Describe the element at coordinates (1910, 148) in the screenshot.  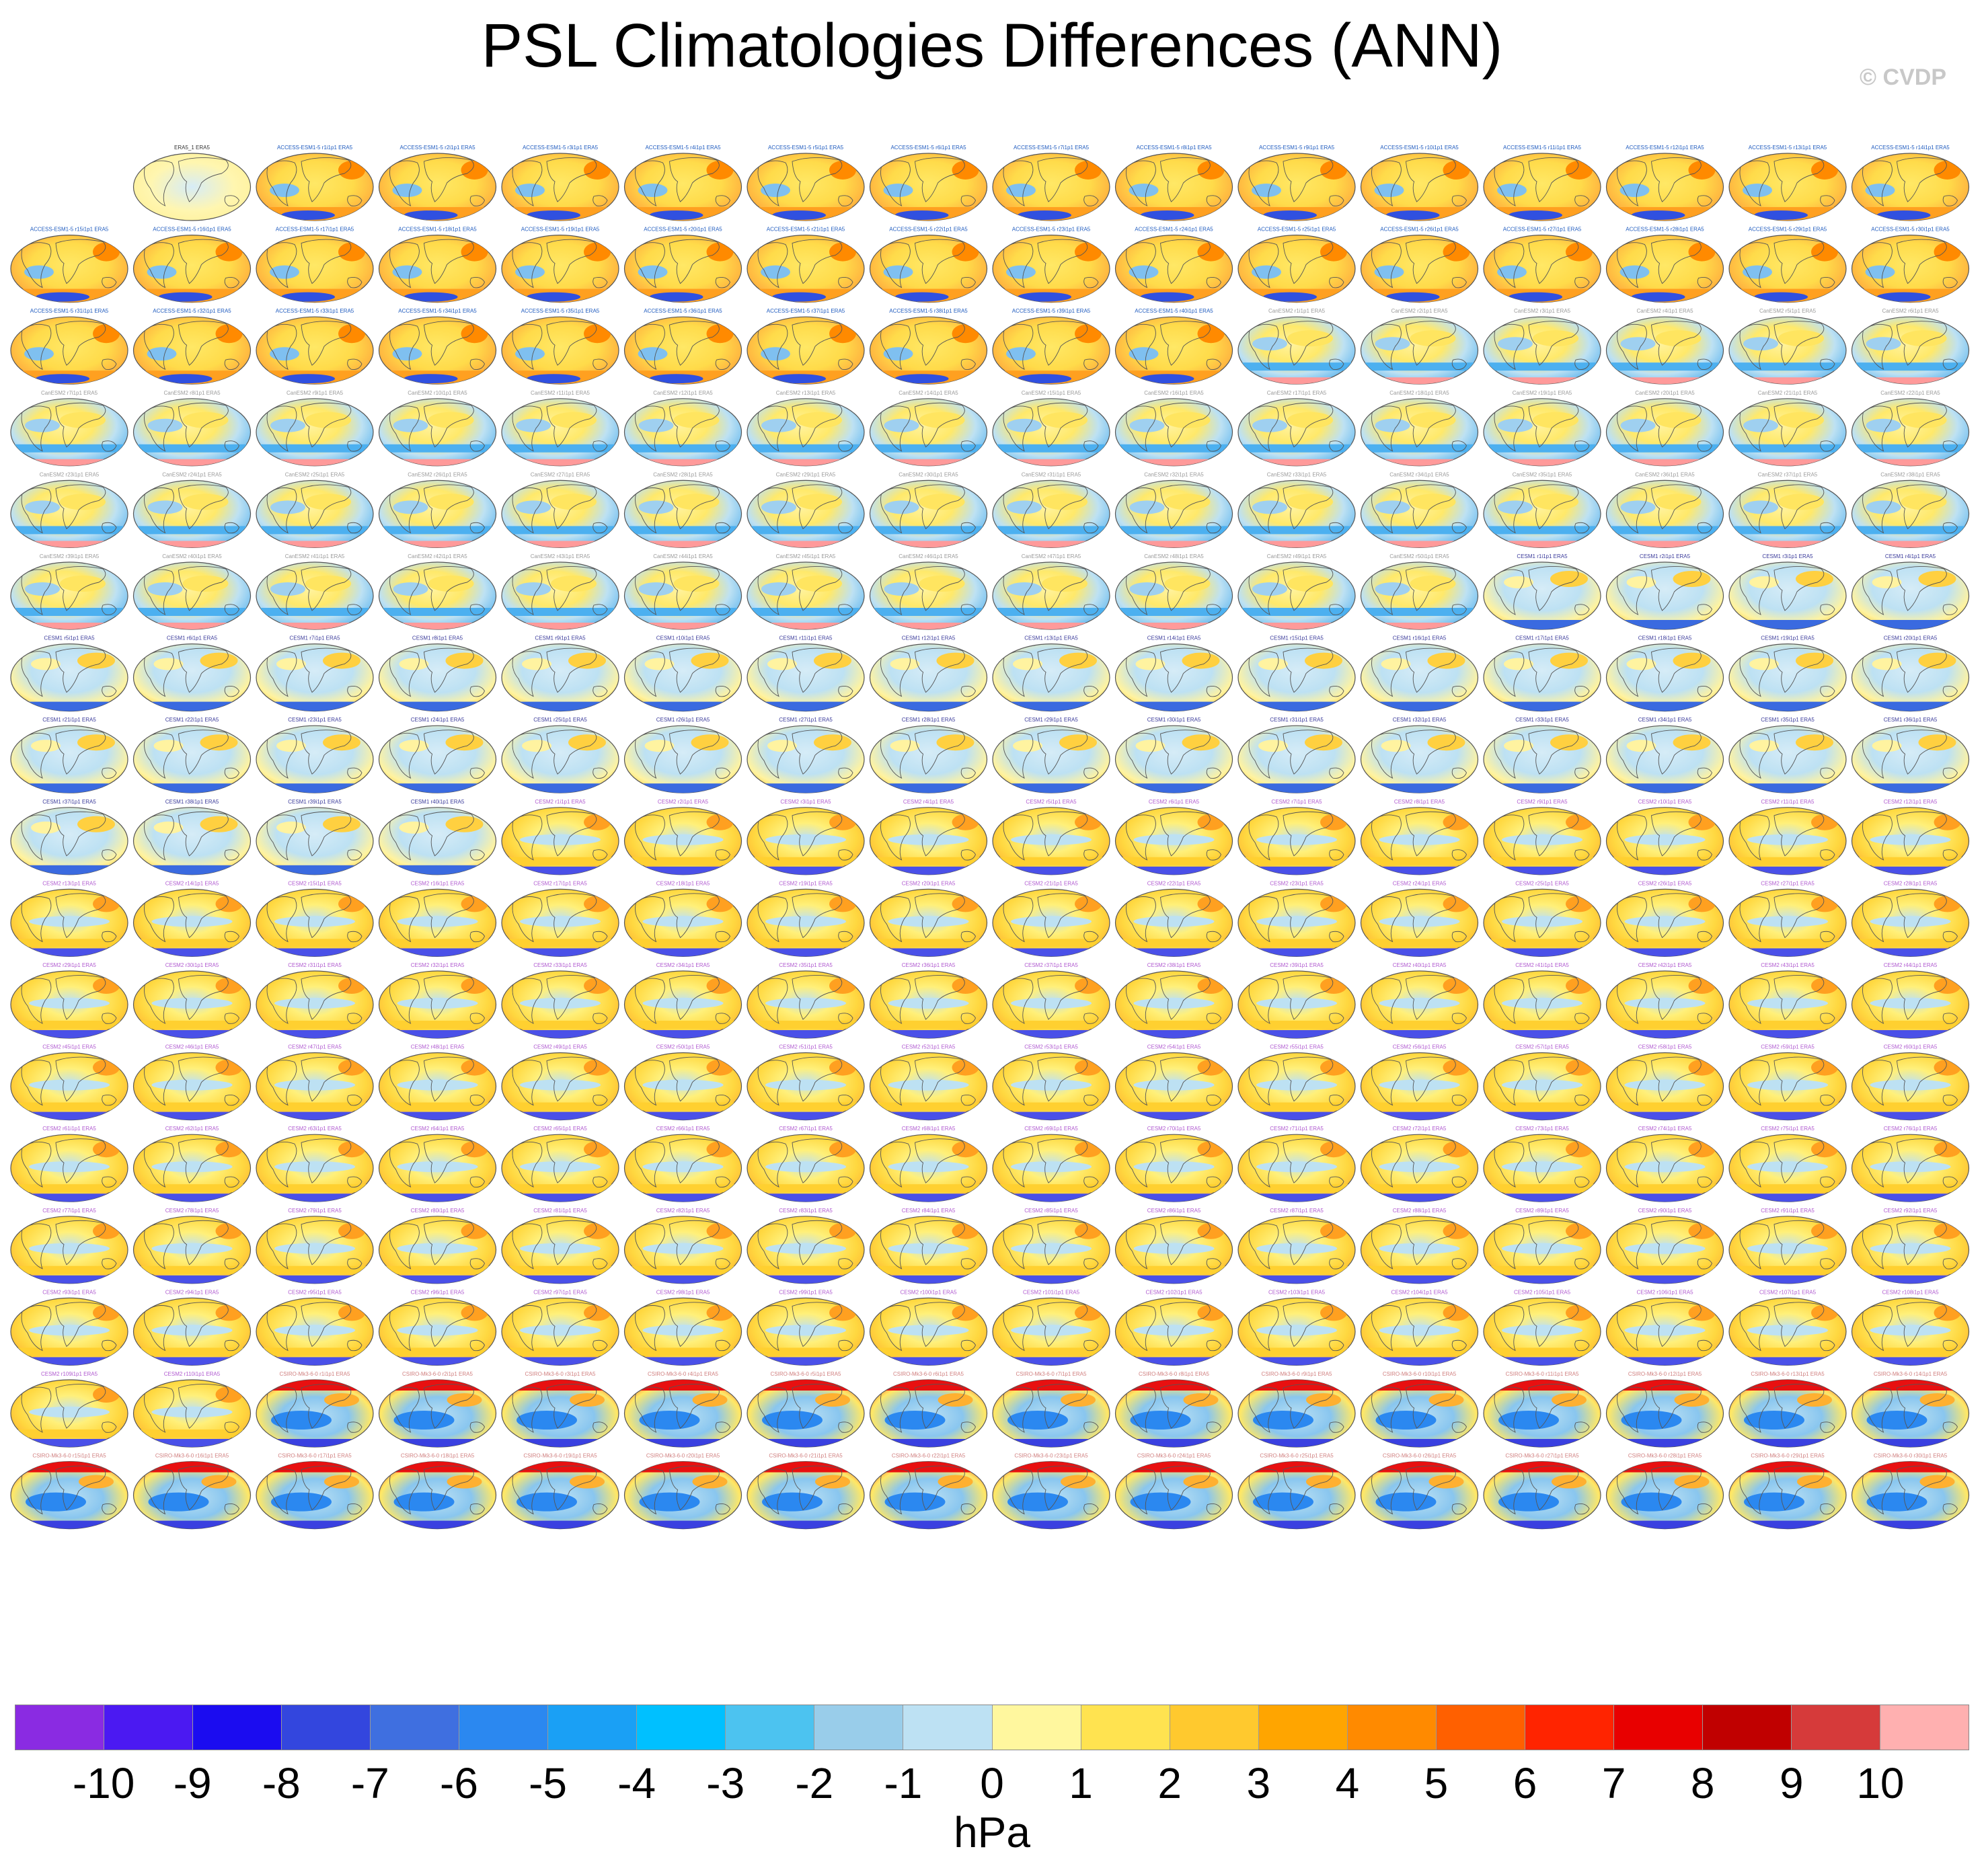
I see `map-panel-title: ACCESS-ESM1-5 r14i1p1 ERA5` at that location.